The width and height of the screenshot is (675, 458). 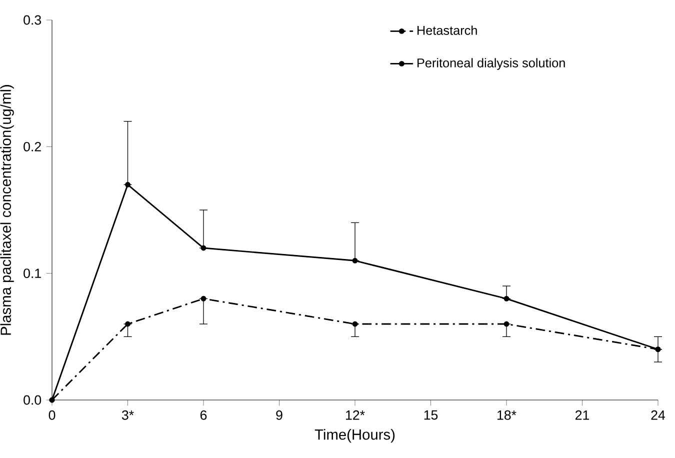 I want to click on legend-label: Hetastarch, so click(x=447, y=30).